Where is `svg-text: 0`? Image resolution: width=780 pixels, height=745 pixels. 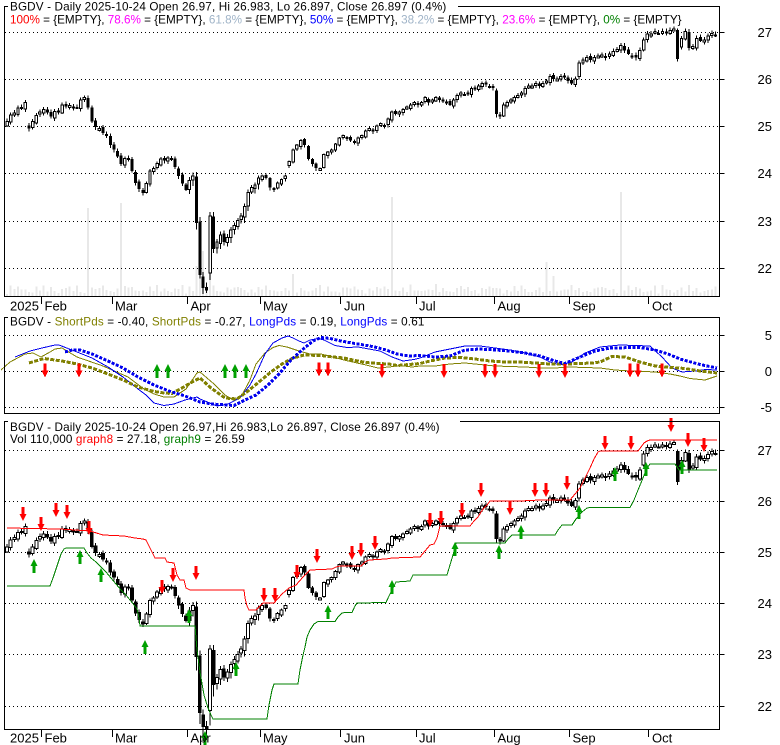 svg-text: 0 is located at coordinates (768, 371).